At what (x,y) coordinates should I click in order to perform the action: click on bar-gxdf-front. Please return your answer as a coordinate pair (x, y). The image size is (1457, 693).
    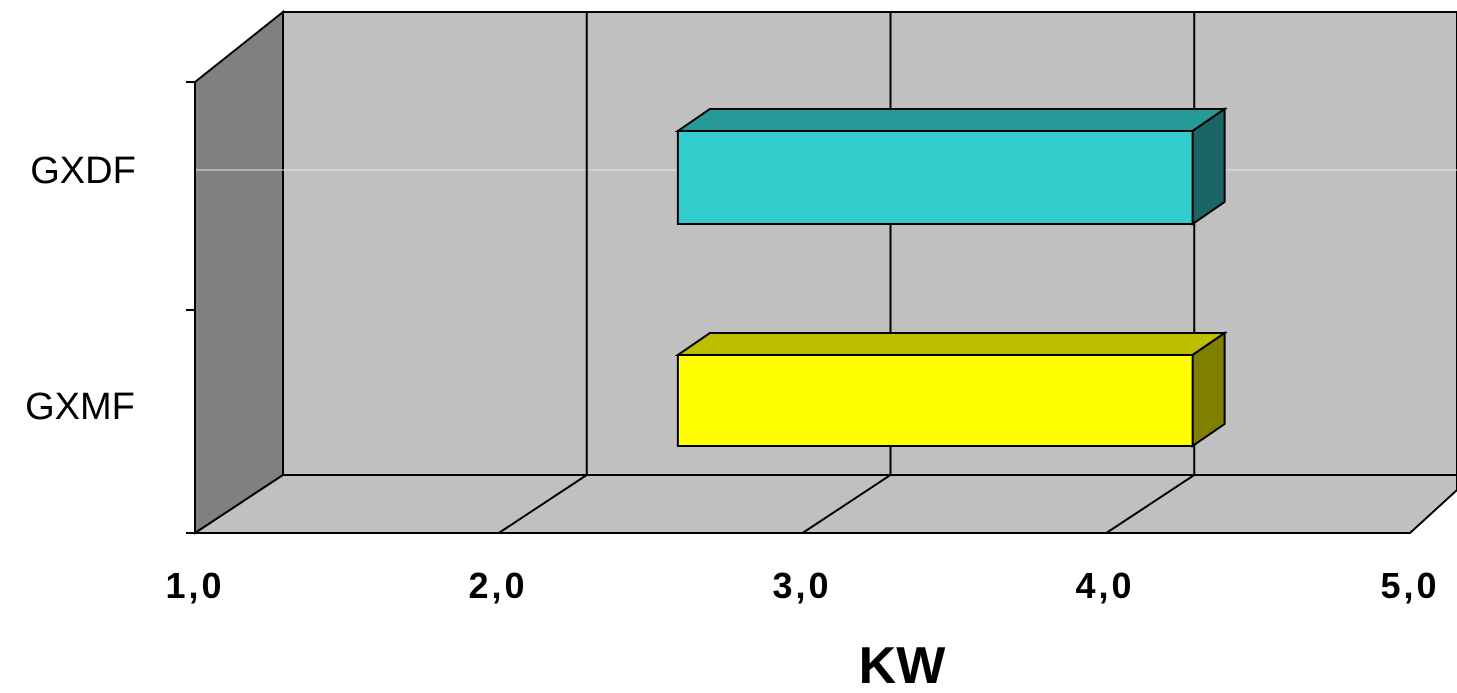
    Looking at the image, I should click on (935, 177).